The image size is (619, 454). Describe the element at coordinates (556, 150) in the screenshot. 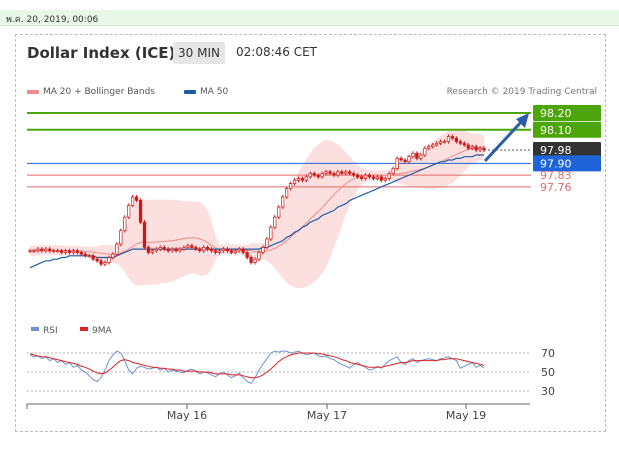

I see `level-label-97.98: 97.98` at that location.